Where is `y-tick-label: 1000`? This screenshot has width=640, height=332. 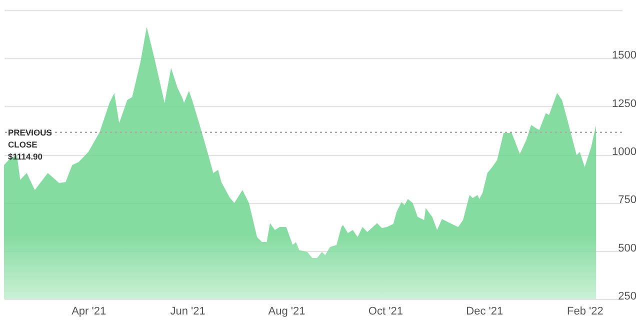
y-tick-label: 1000 is located at coordinates (624, 152).